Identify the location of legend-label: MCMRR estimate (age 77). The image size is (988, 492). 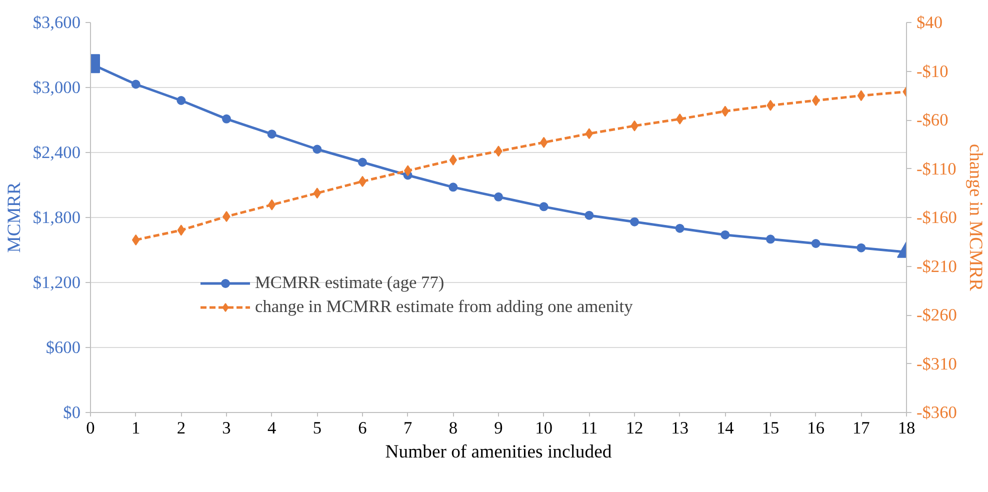
(349, 283).